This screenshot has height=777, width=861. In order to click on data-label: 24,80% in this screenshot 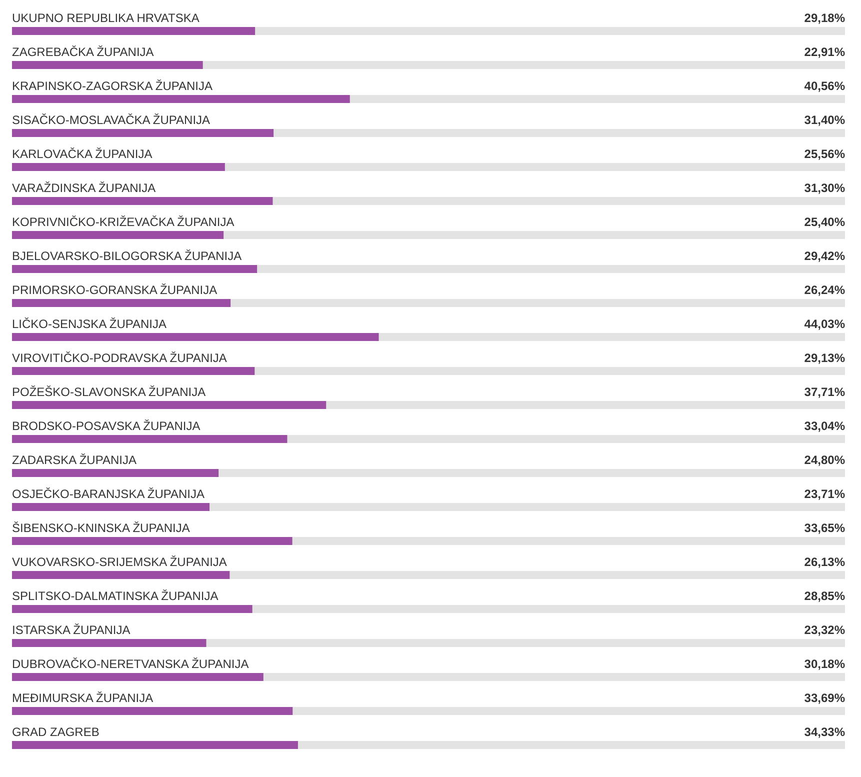, I will do `click(825, 460)`.